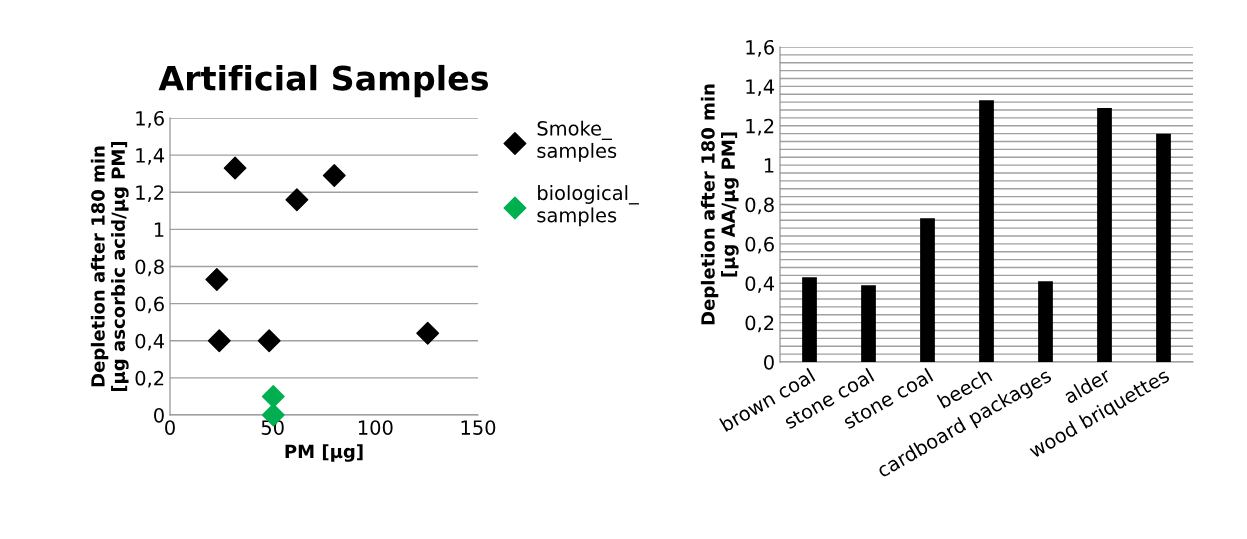 Image resolution: width=1247 pixels, height=539 pixels. What do you see at coordinates (577, 141) in the screenshot?
I see `legend-label: Smoke_ samples` at bounding box center [577, 141].